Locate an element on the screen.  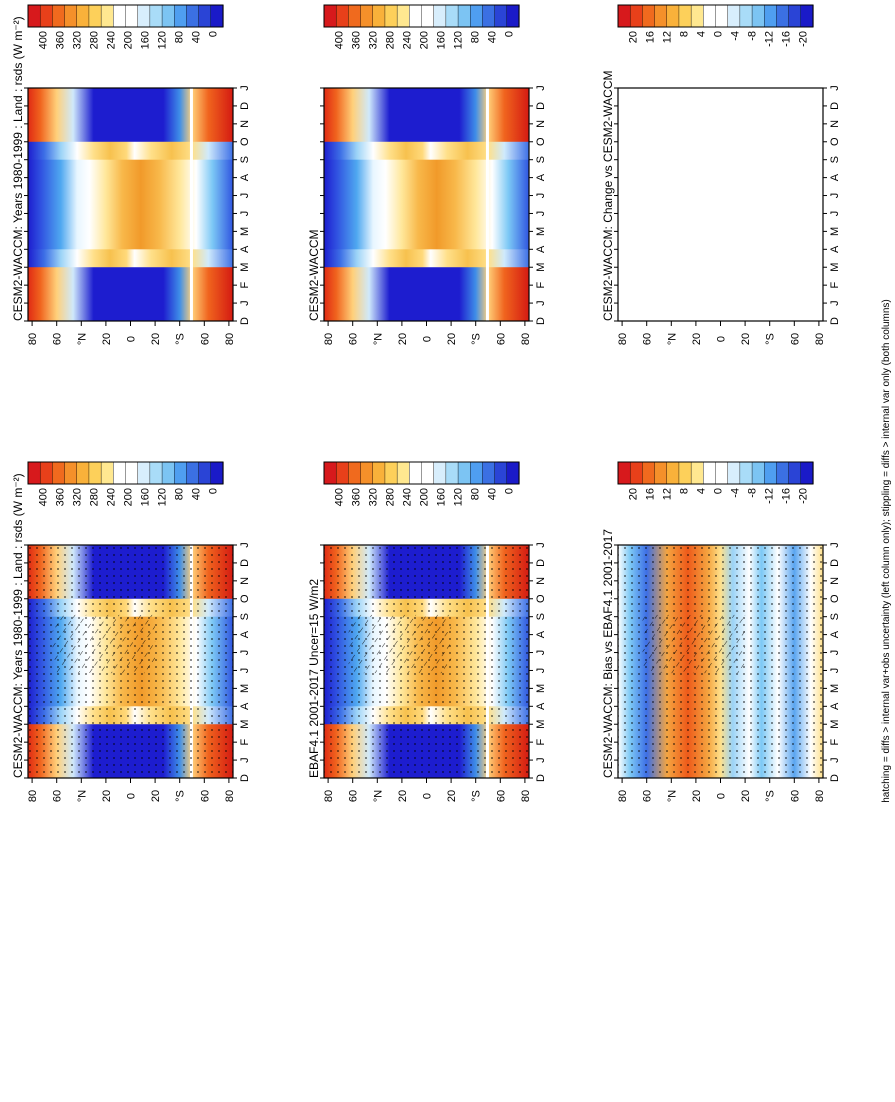
colorbar-tick-label: -20 is located at coordinates (804, 39).